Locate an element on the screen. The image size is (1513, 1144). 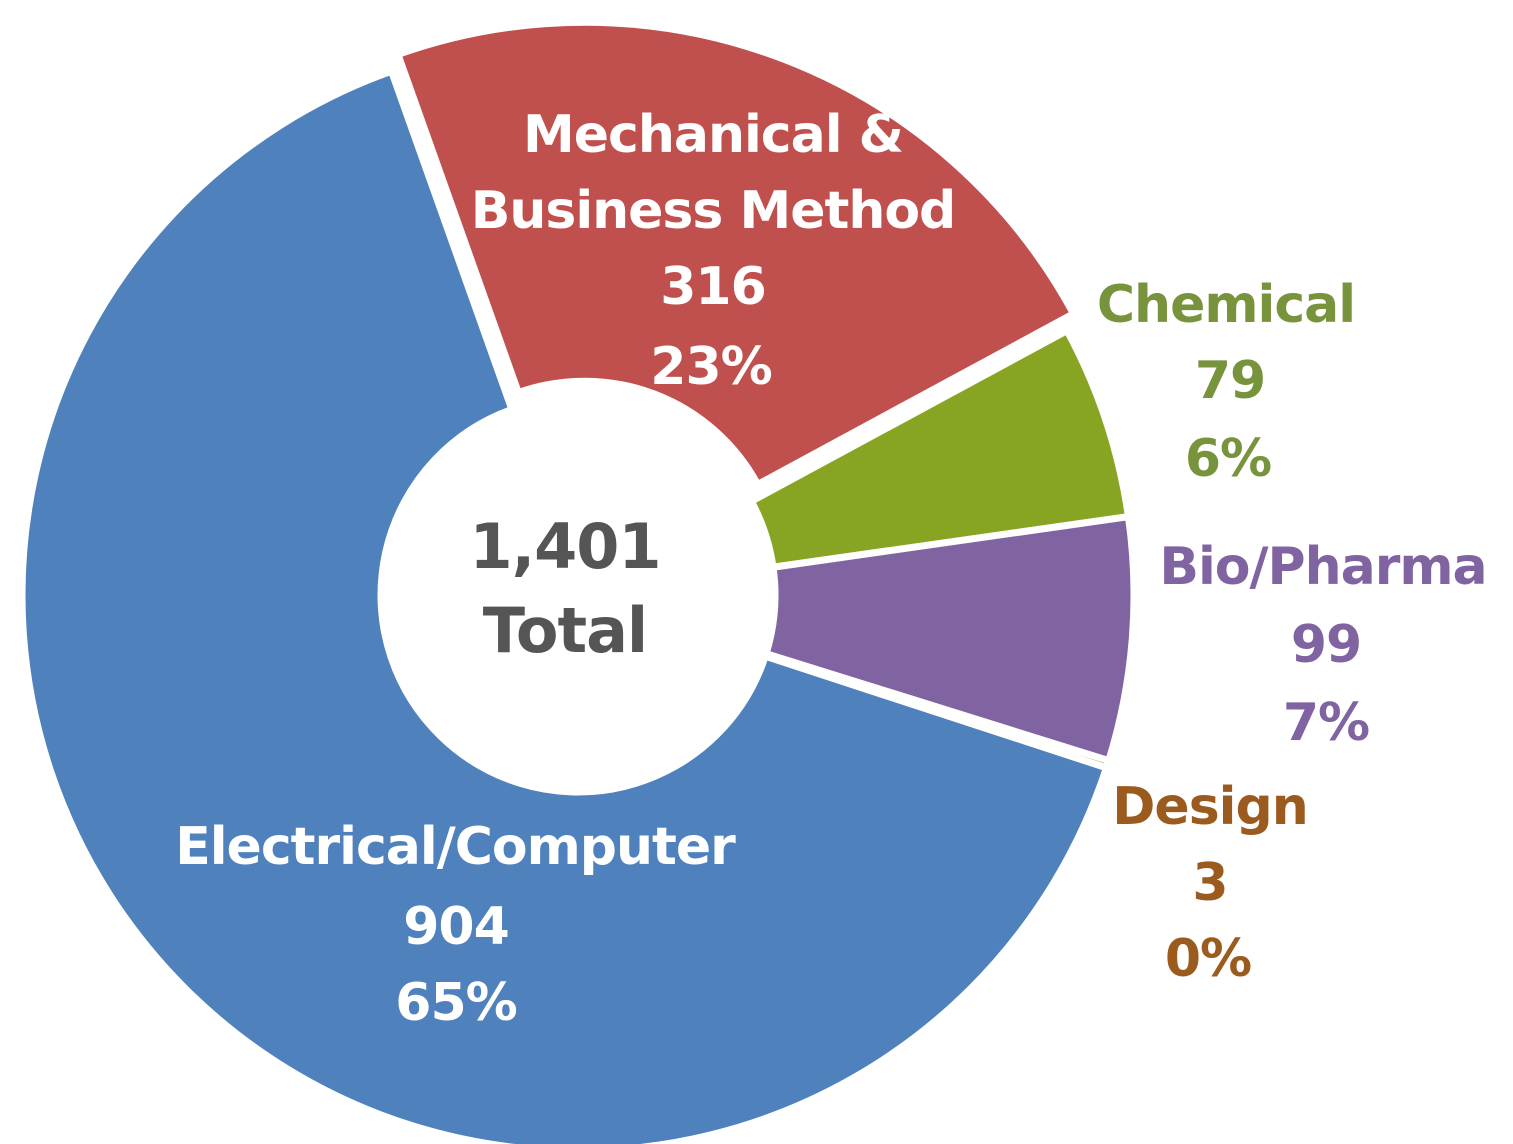
slice-value: 904 is located at coordinates (456, 927).